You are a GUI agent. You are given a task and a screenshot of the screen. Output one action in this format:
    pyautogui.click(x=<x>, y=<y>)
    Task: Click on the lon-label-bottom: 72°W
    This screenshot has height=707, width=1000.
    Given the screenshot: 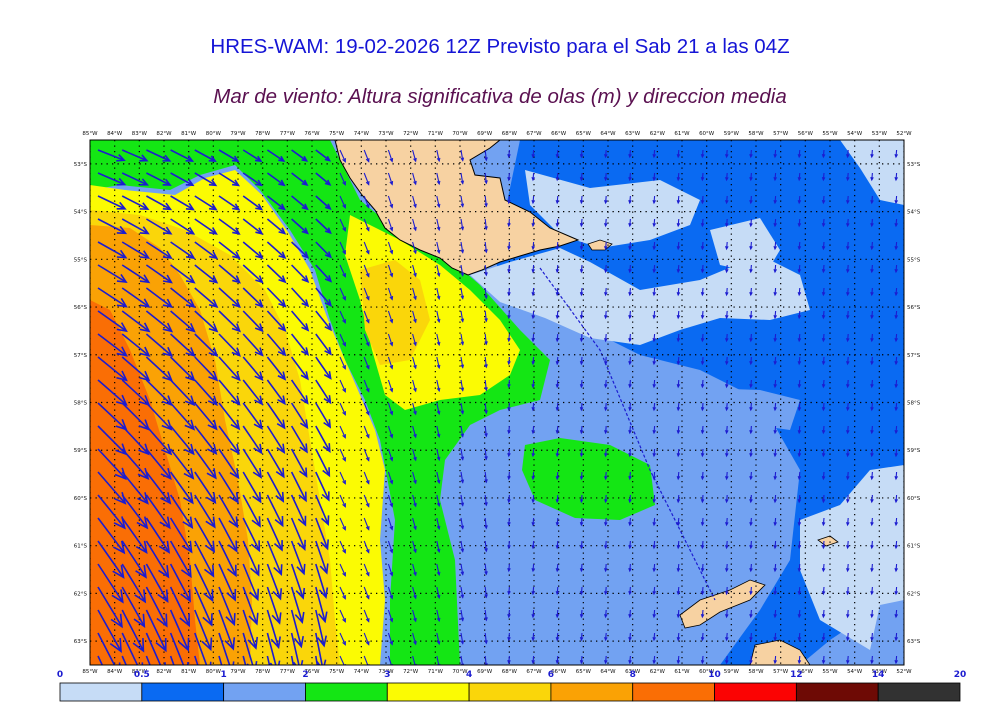 What is the action you would take?
    pyautogui.click(x=411, y=672)
    